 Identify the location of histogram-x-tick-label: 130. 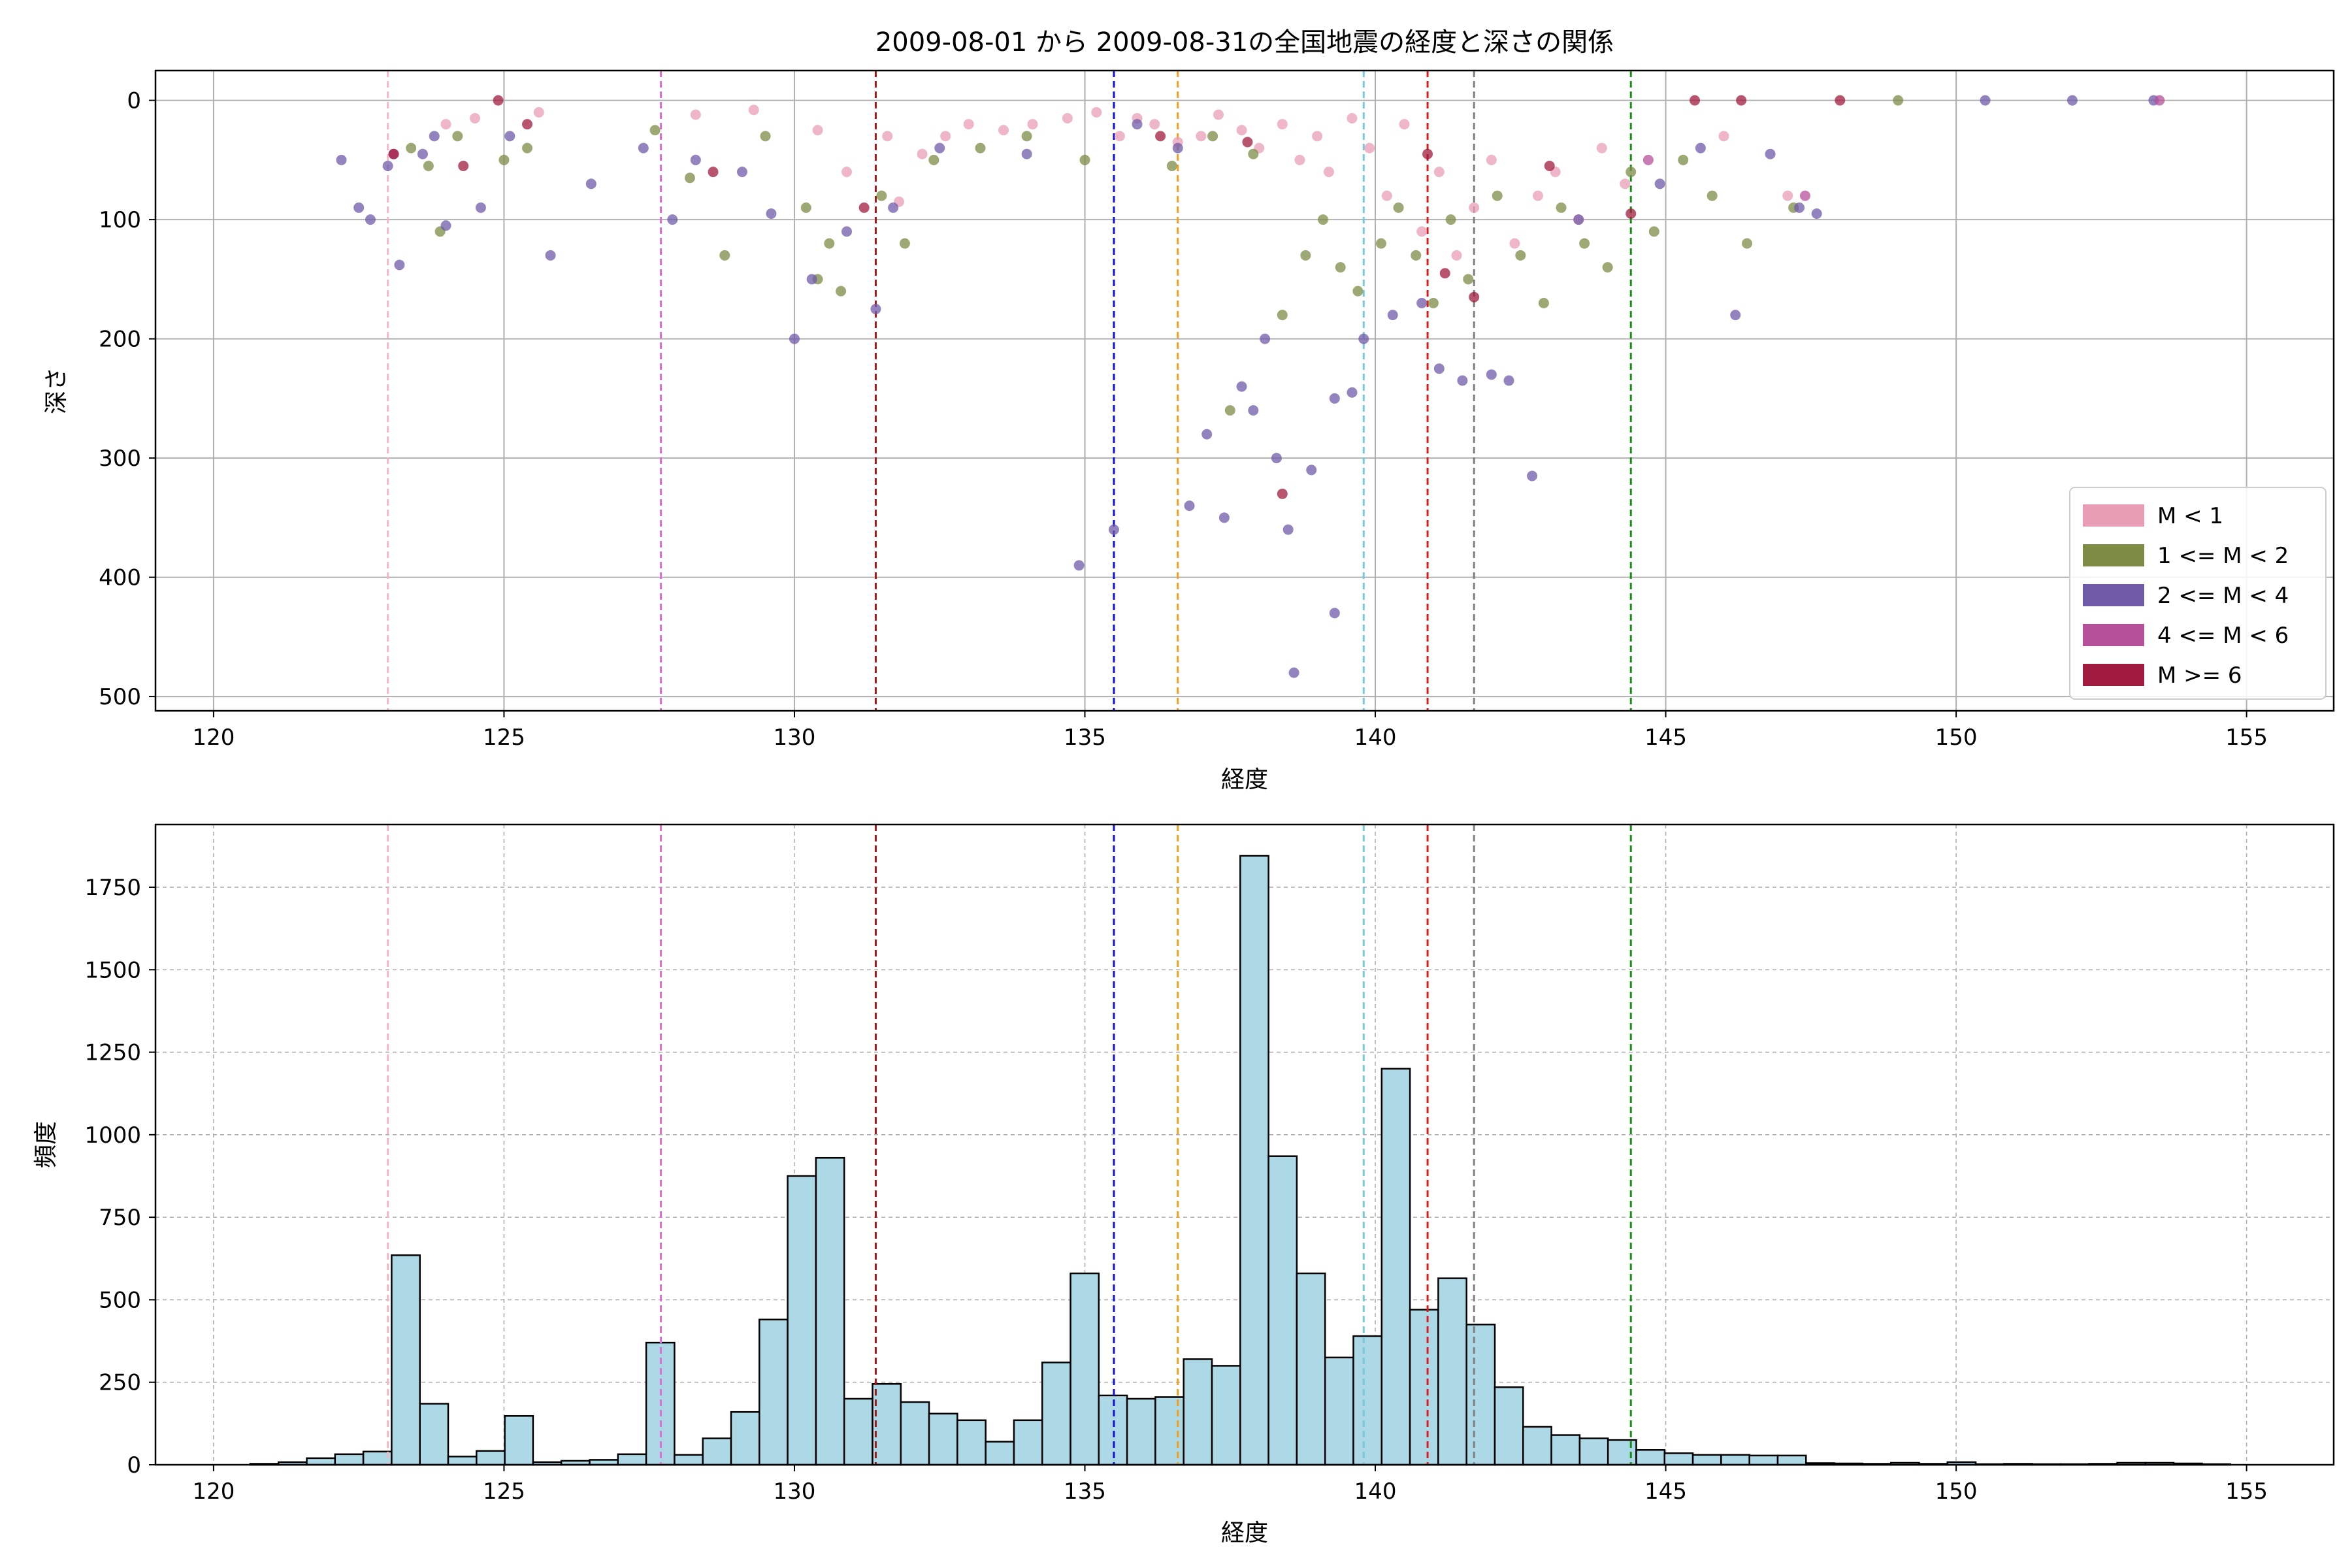
(795, 1491).